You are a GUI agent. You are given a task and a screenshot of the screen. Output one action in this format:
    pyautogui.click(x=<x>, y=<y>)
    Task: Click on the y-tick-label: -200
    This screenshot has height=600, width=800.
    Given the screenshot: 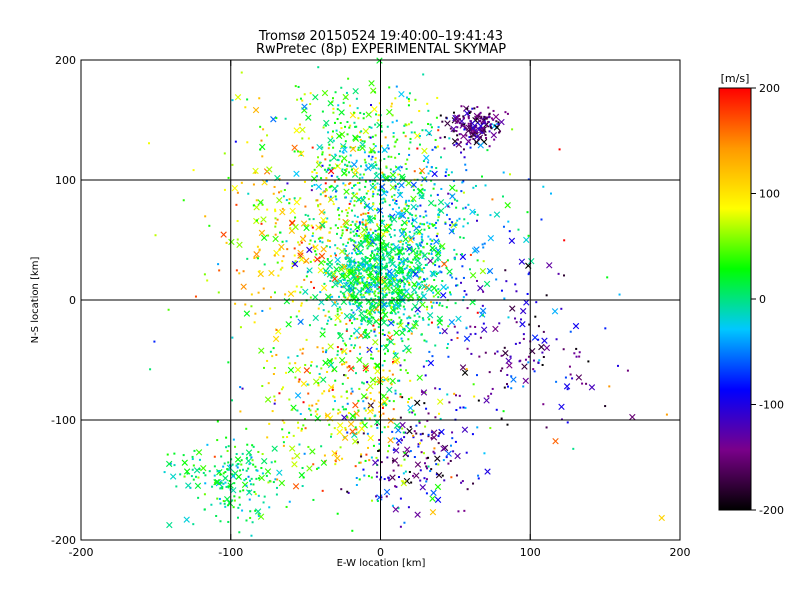 What is the action you would take?
    pyautogui.click(x=63, y=540)
    